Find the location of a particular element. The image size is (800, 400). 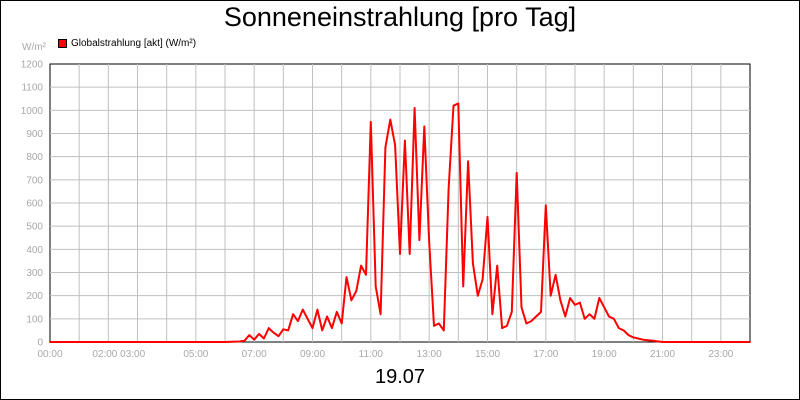

y-tick-label: 700 is located at coordinates (34, 180).